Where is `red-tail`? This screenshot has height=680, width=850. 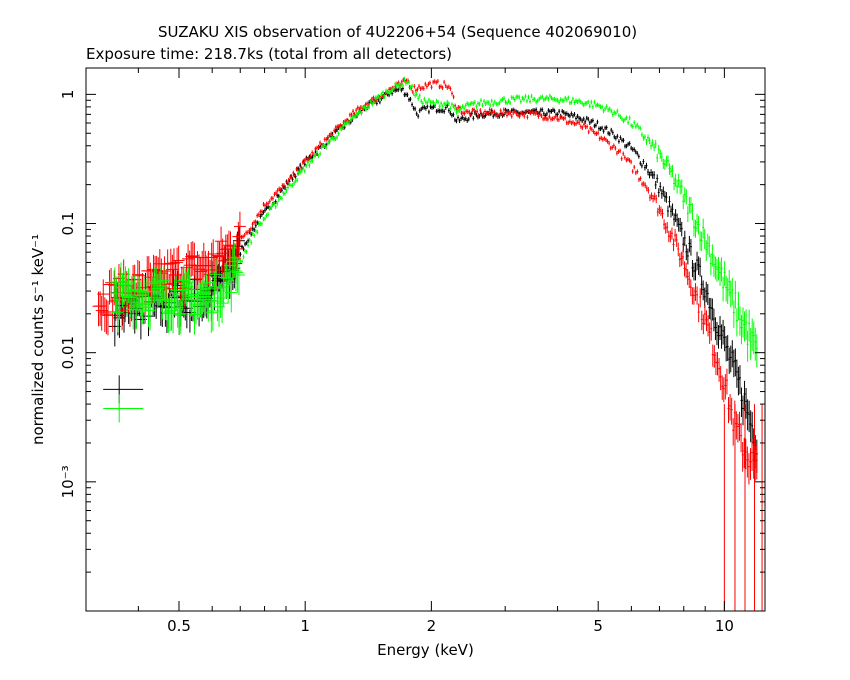 red-tail is located at coordinates (743, 507).